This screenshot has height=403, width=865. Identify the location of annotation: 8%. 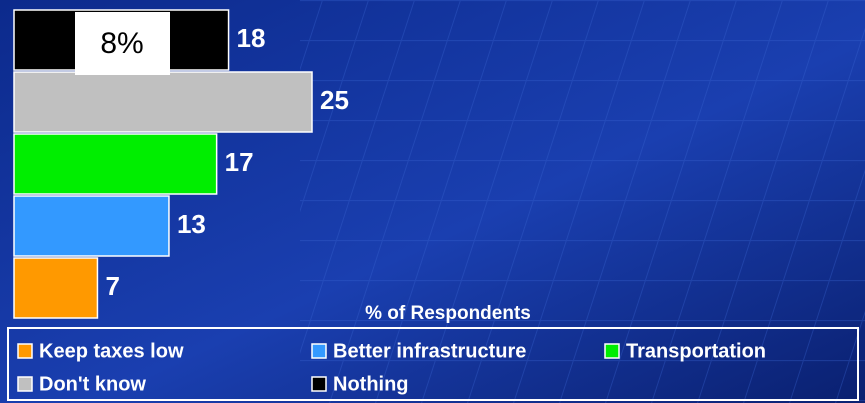
(121, 43).